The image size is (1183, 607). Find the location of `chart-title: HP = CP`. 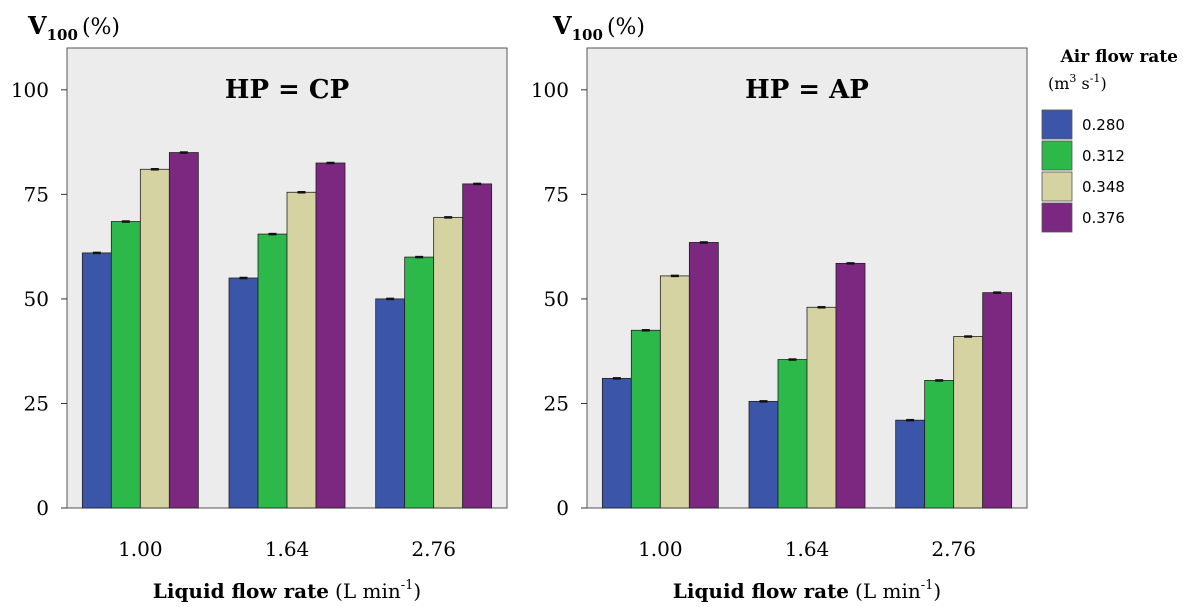

chart-title: HP = CP is located at coordinates (287, 90).